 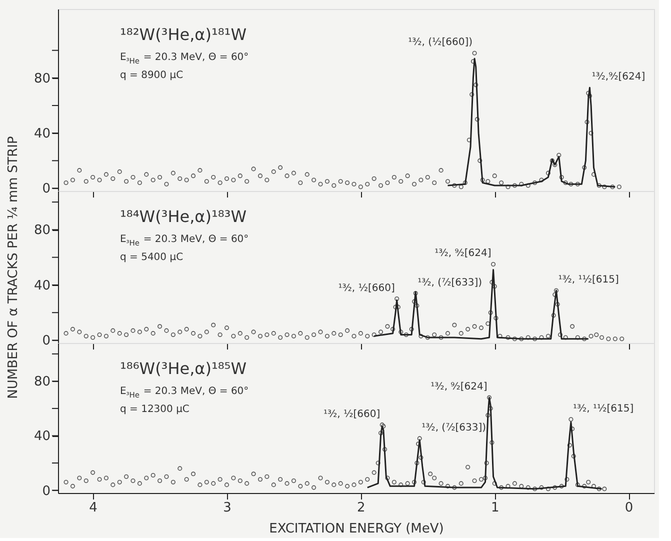 I want to click on annotation: ¹⁸²W(³He,α)¹⁸¹W, so click(x=183, y=34).